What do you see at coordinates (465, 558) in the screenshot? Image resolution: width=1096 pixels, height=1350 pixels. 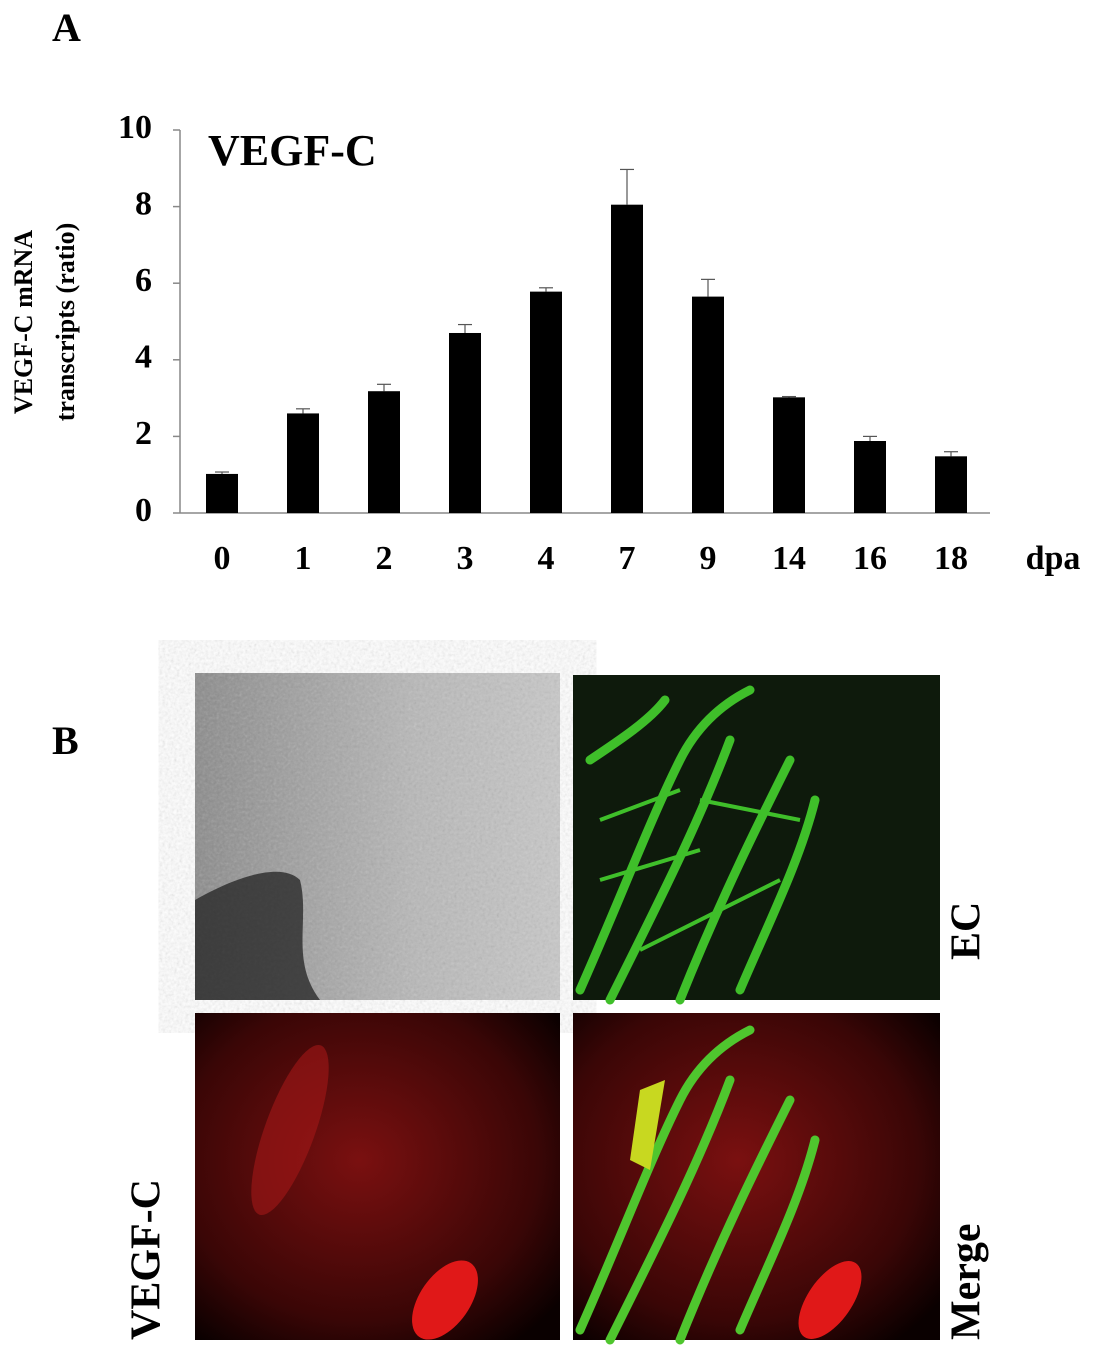 I see `x-tick-label: 3` at bounding box center [465, 558].